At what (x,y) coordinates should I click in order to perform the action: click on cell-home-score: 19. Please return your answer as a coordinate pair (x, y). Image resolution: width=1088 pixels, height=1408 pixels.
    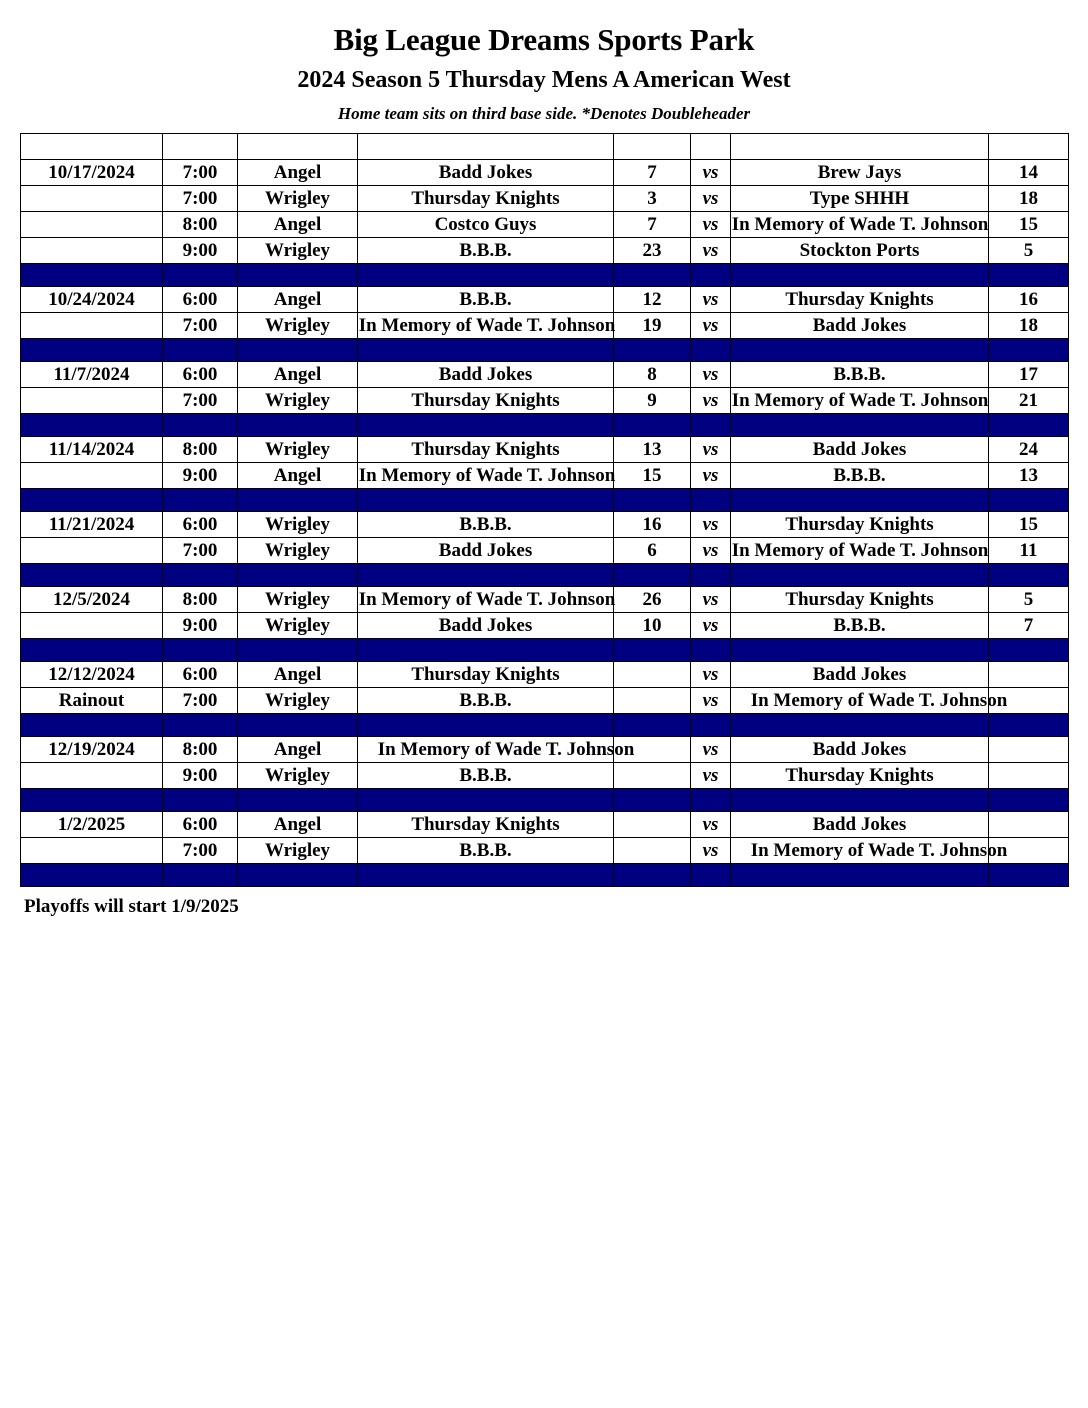
    Looking at the image, I should click on (652, 326).